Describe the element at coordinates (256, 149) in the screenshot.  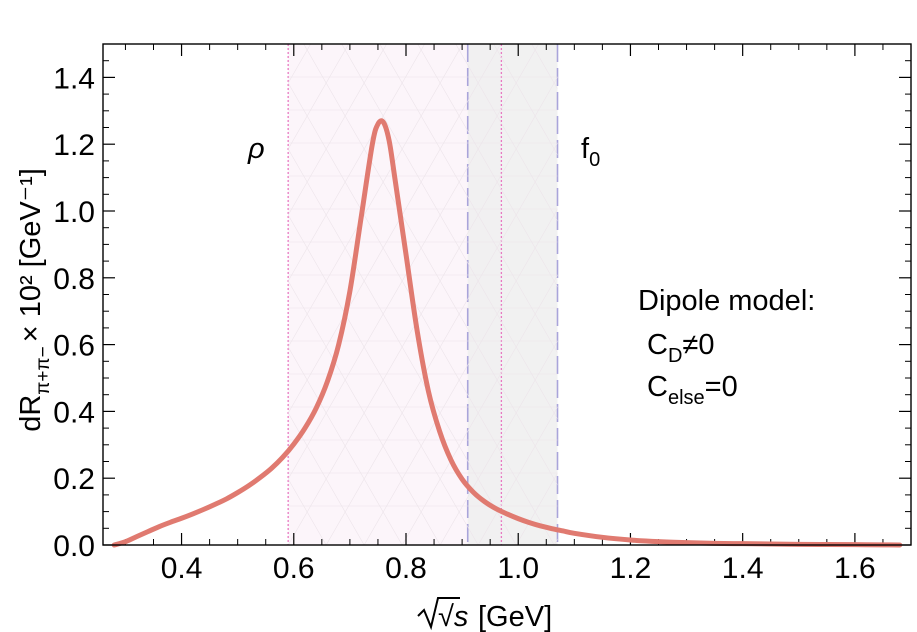
I see `rho-label: ρ` at that location.